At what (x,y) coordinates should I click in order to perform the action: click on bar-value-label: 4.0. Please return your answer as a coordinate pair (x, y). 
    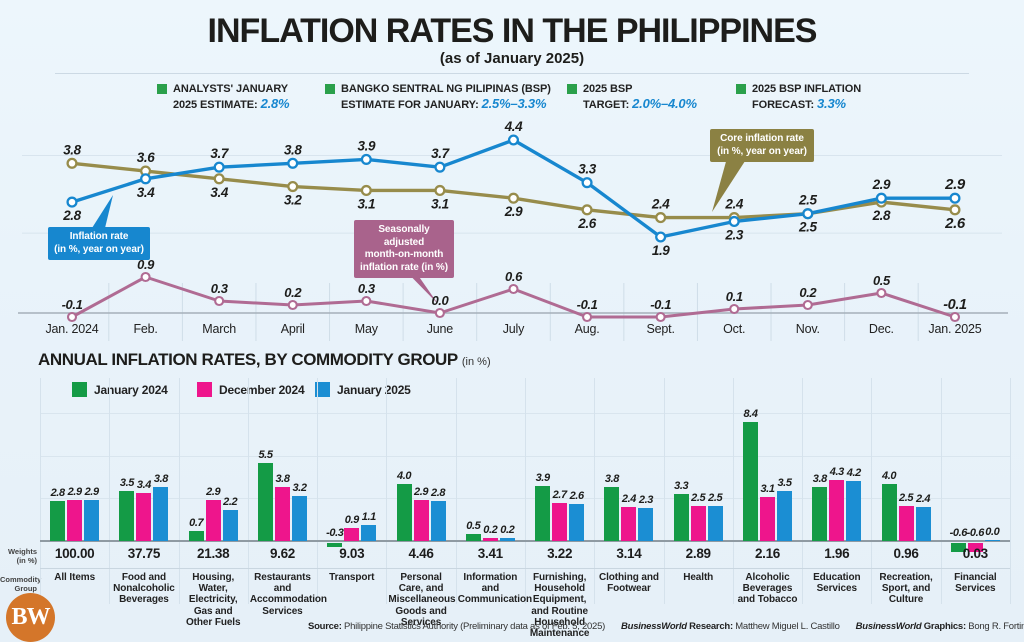
    Looking at the image, I should click on (889, 476).